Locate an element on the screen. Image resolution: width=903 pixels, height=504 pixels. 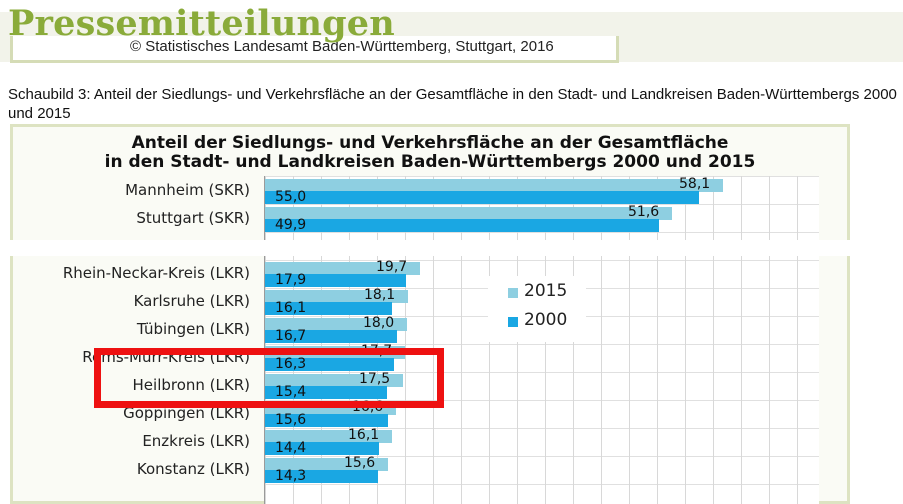
value-label-2015: 15,6 is located at coordinates (360, 463).